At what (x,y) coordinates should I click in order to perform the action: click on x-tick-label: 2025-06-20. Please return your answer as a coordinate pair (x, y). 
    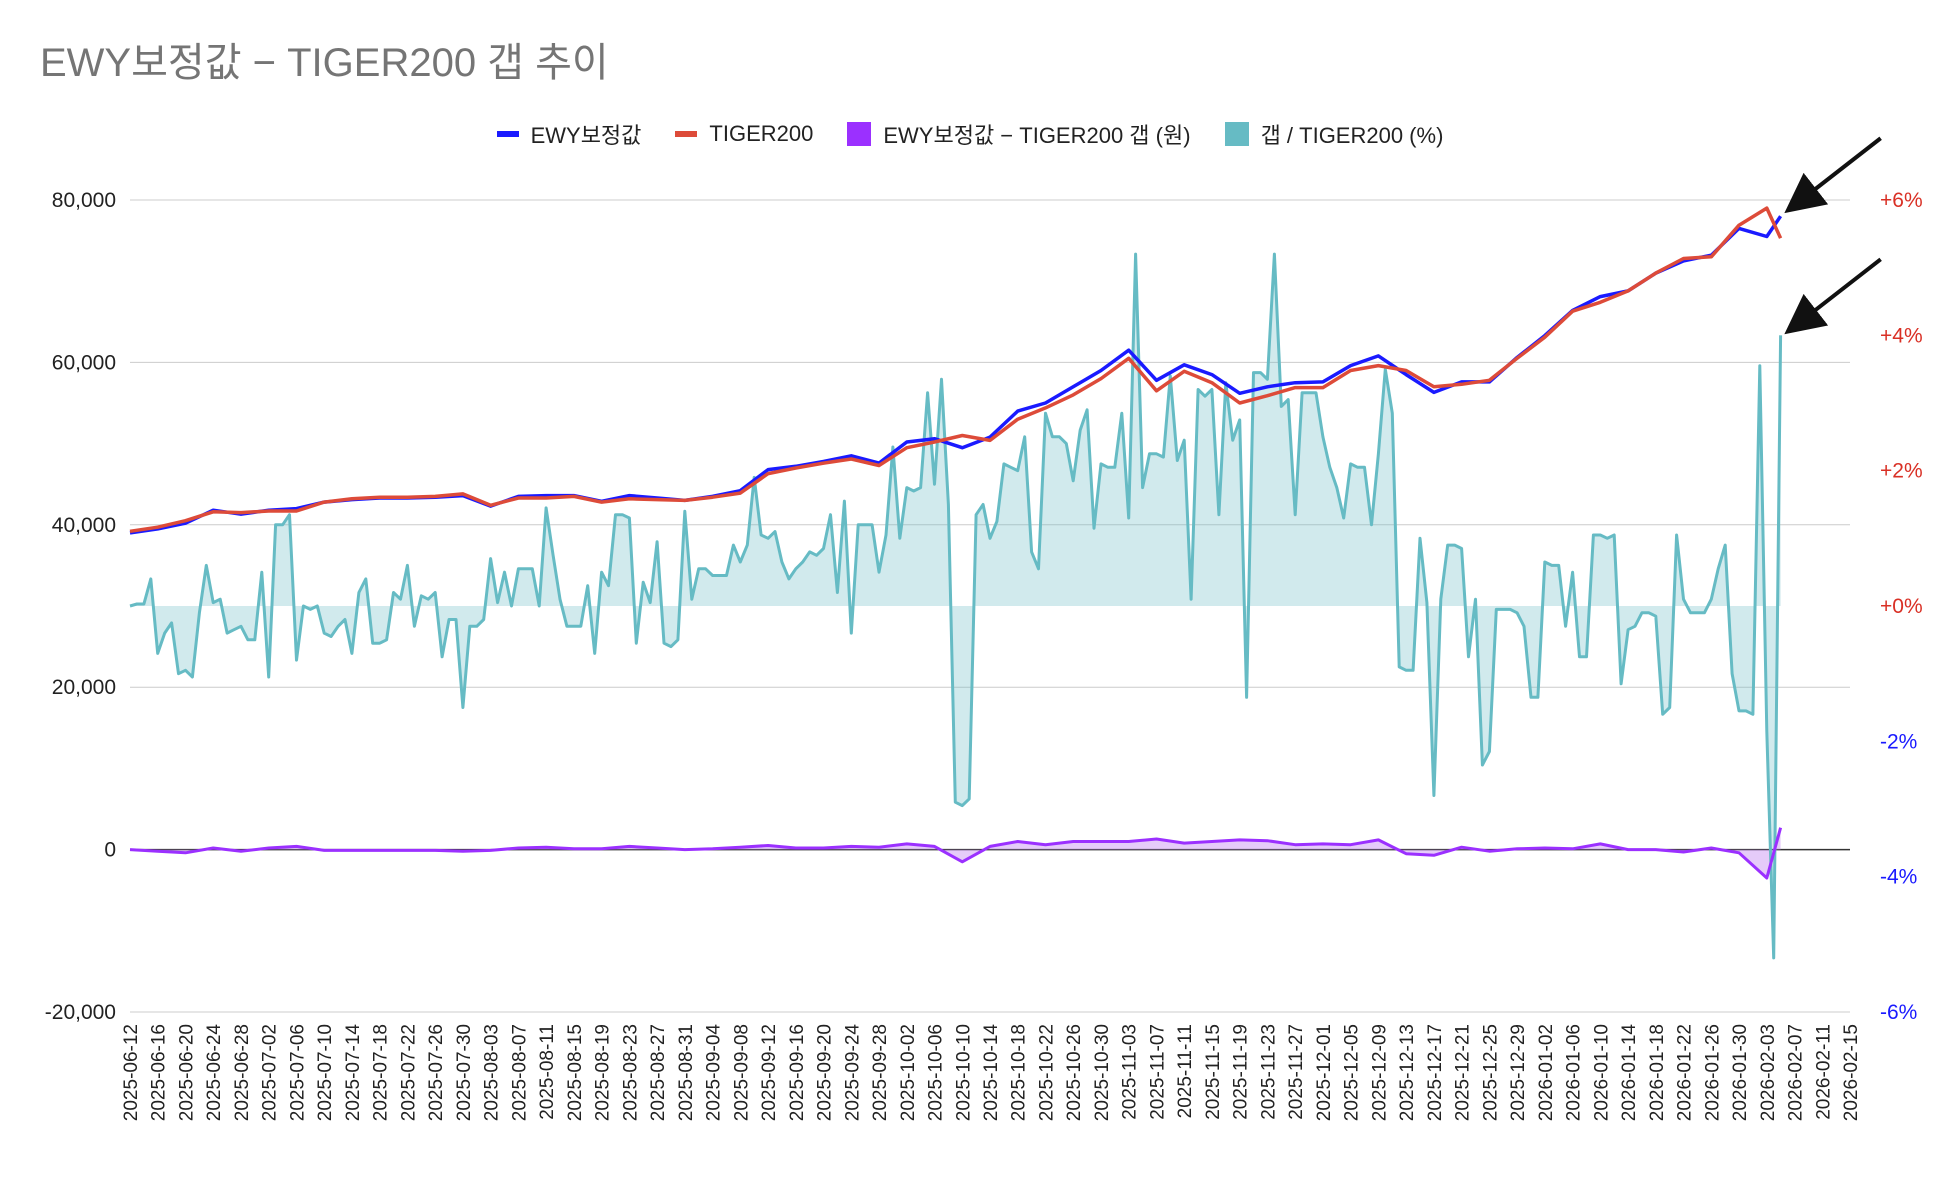
    Looking at the image, I should click on (186, 1072).